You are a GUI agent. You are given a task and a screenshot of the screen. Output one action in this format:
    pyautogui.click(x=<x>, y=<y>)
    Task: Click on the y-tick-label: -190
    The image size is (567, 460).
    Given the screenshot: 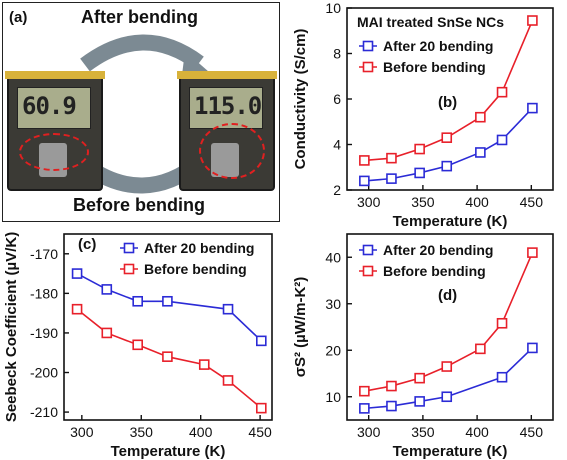 What is the action you would take?
    pyautogui.click(x=44, y=333)
    